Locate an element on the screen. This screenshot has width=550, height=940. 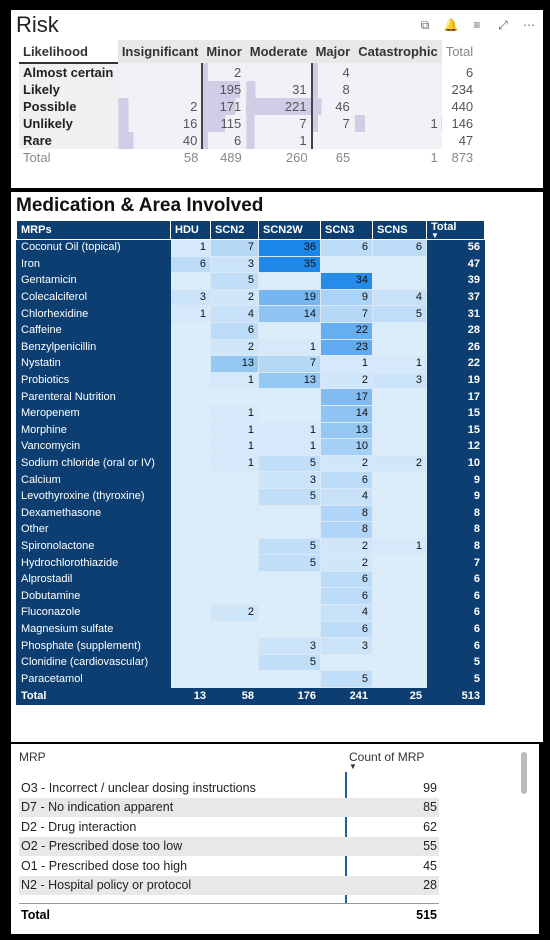
med-cell: 7 is located at coordinates (289, 364).